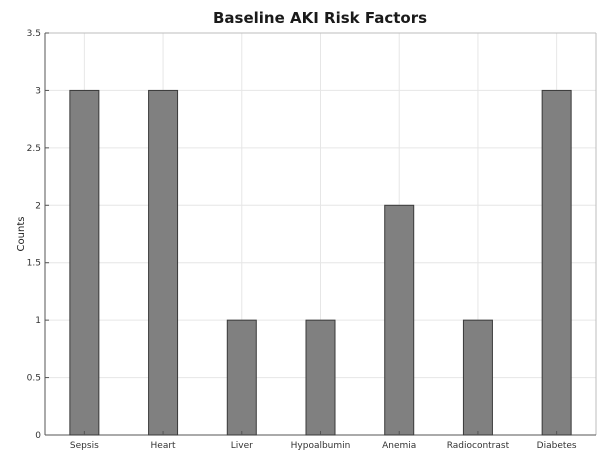 This screenshot has width=598, height=454. I want to click on y-tick-label: 1.5, so click(34, 264).